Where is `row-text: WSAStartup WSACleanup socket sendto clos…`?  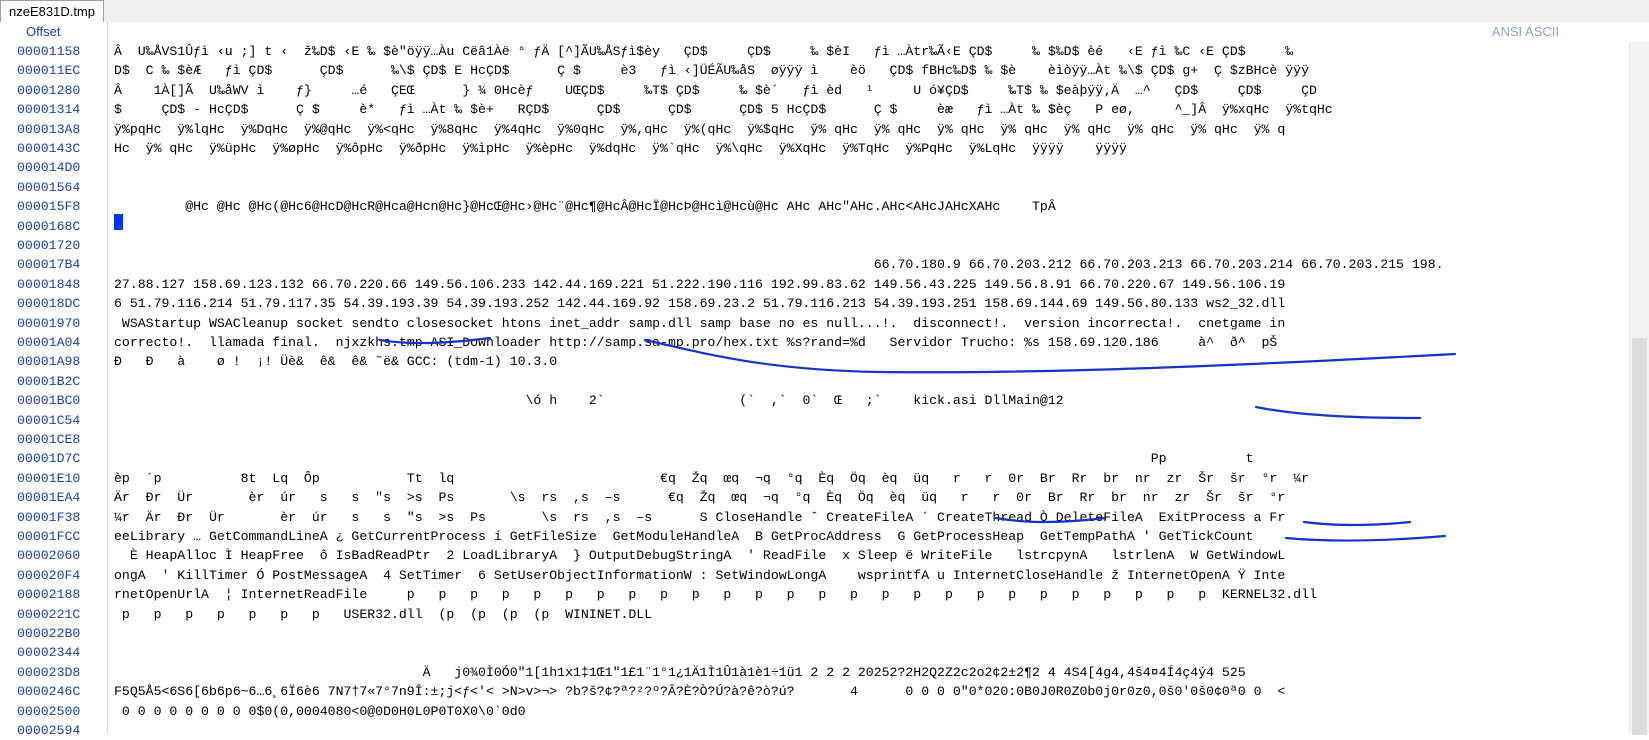
row-text: WSAStartup WSACleanup socket sendto clos… is located at coordinates (700, 323).